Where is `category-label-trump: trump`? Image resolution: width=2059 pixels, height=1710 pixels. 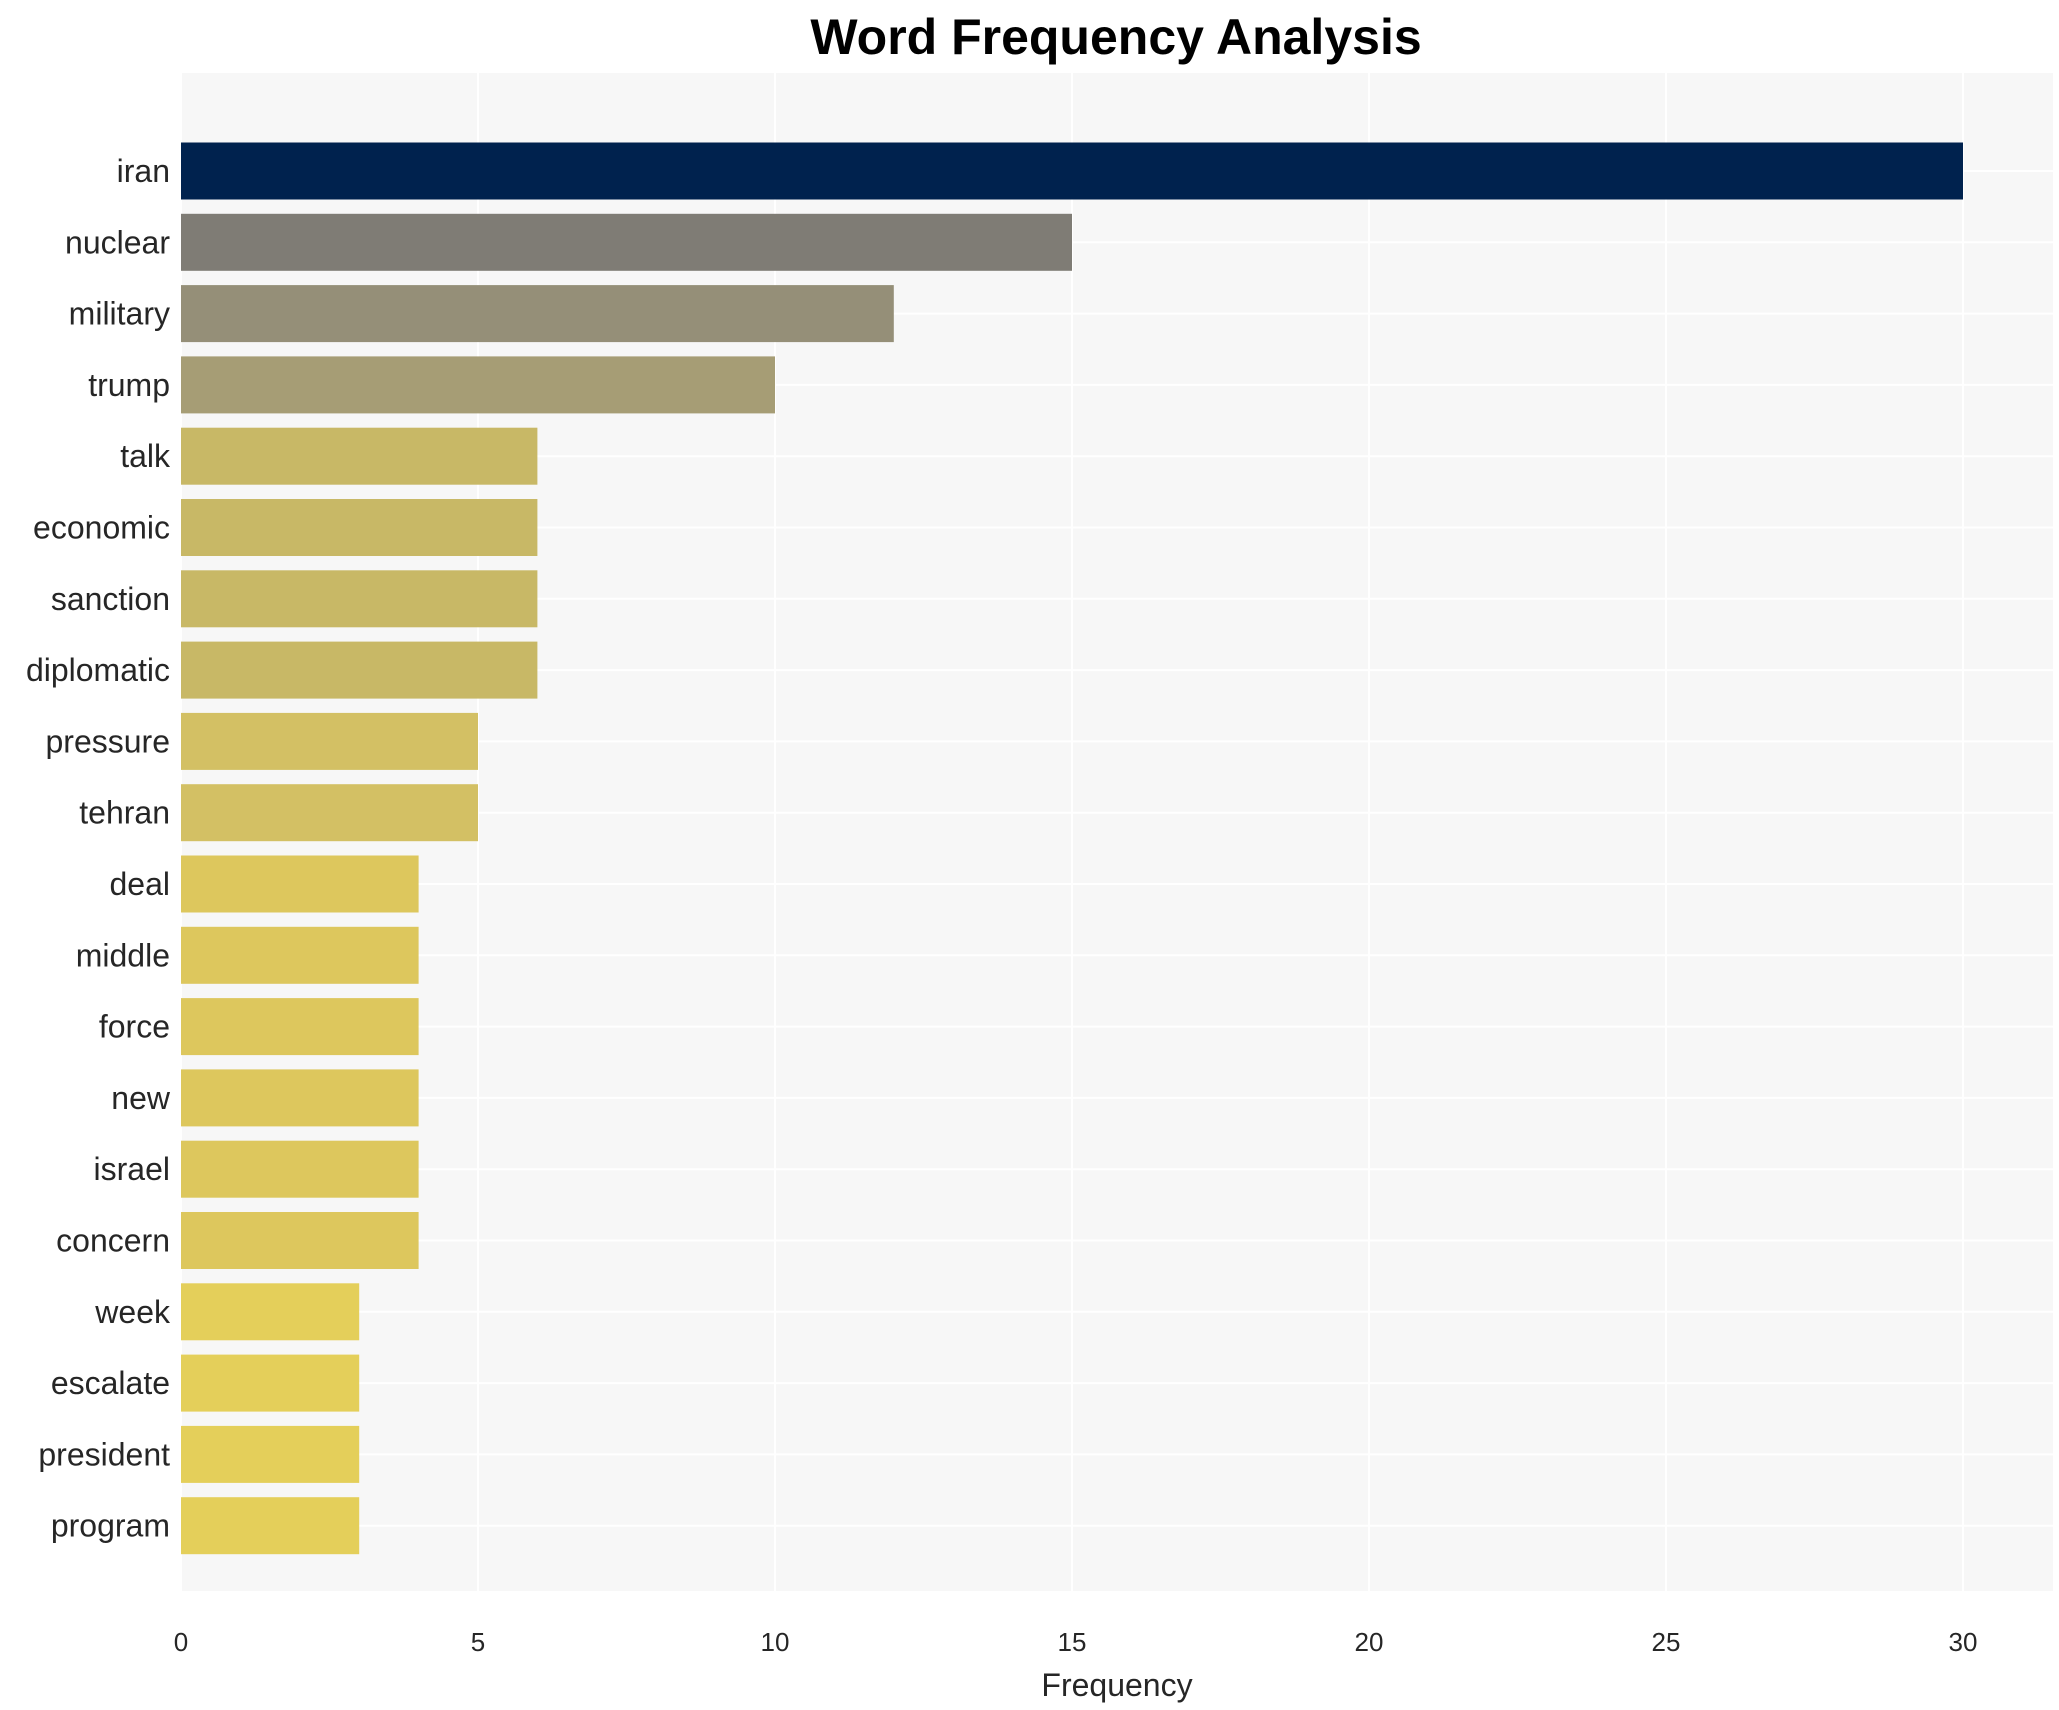
category-label-trump: trump is located at coordinates (129, 385).